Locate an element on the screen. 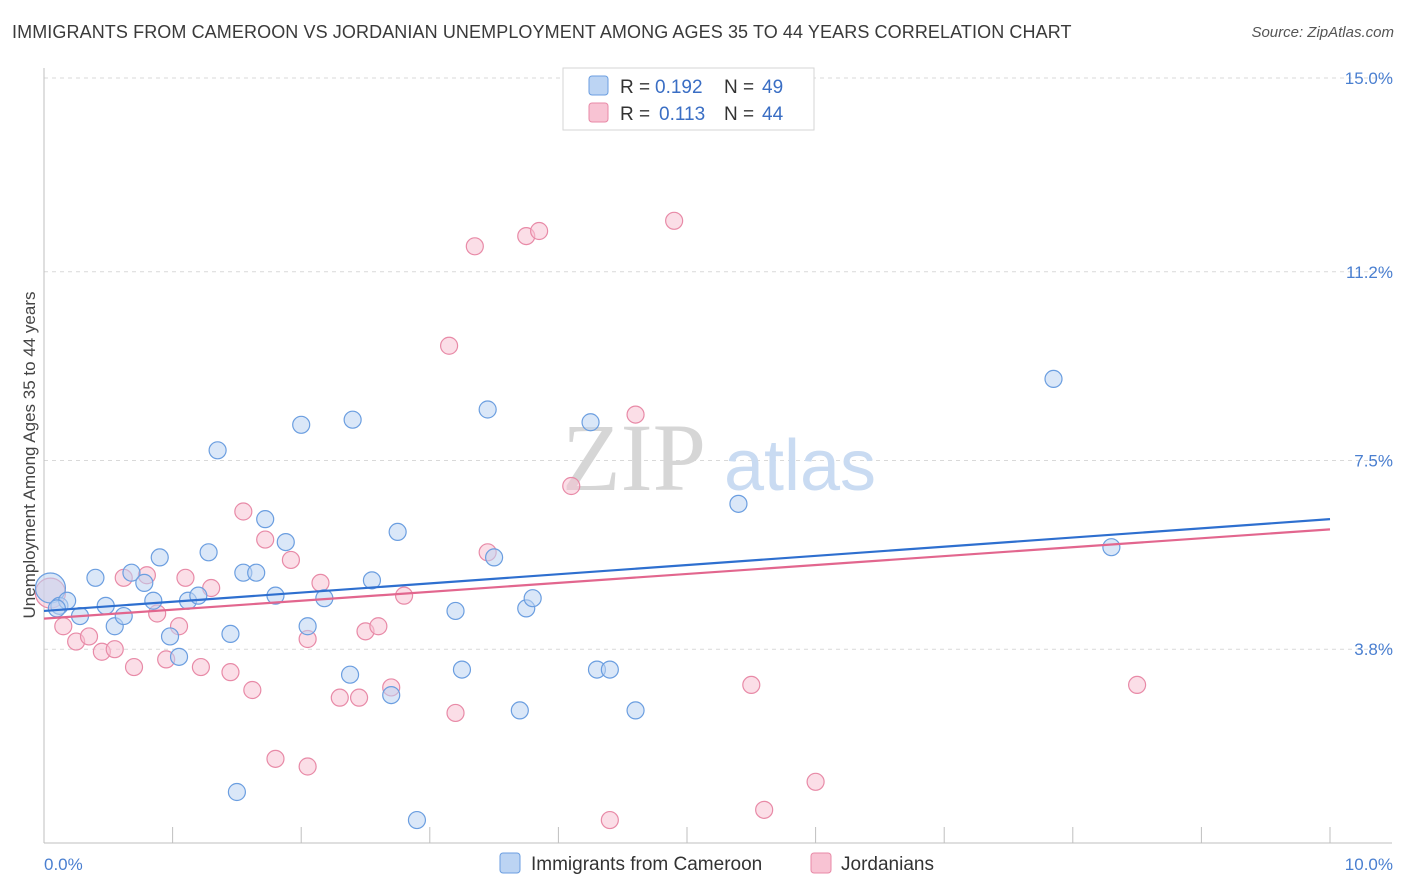  bottom-legend-swatch-cameroon is located at coordinates (510, 863).